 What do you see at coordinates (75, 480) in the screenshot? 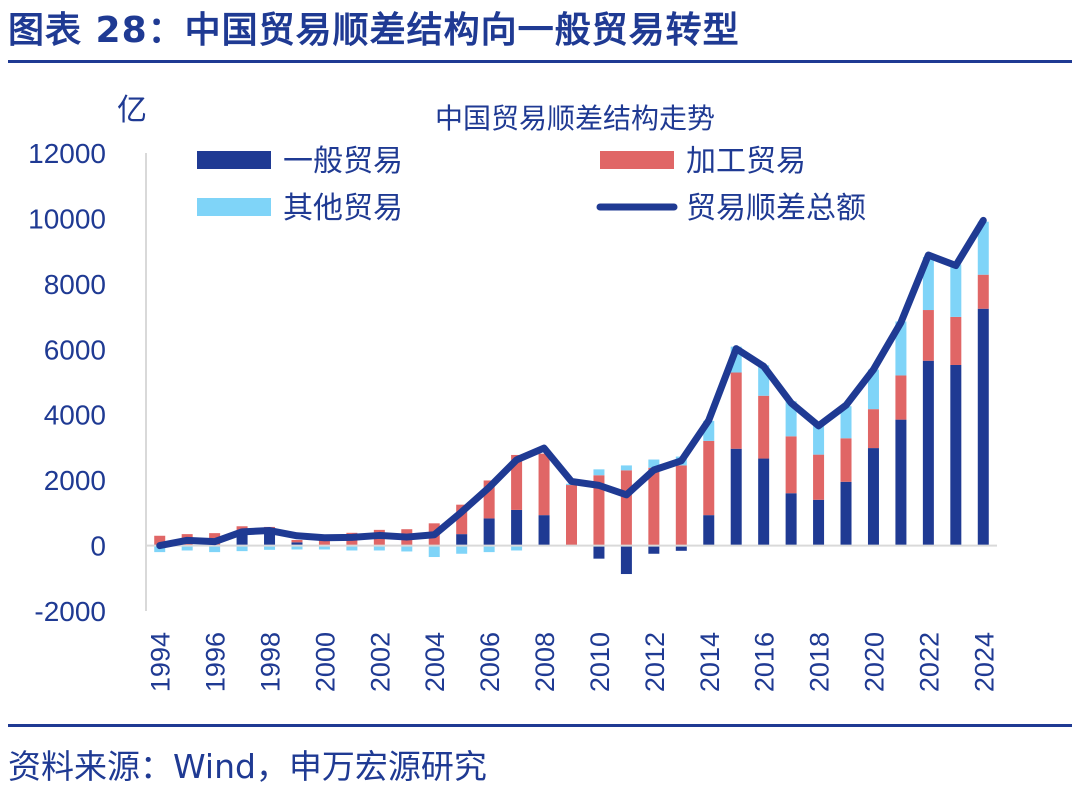
I see `y-tick-label: 2000` at bounding box center [75, 480].